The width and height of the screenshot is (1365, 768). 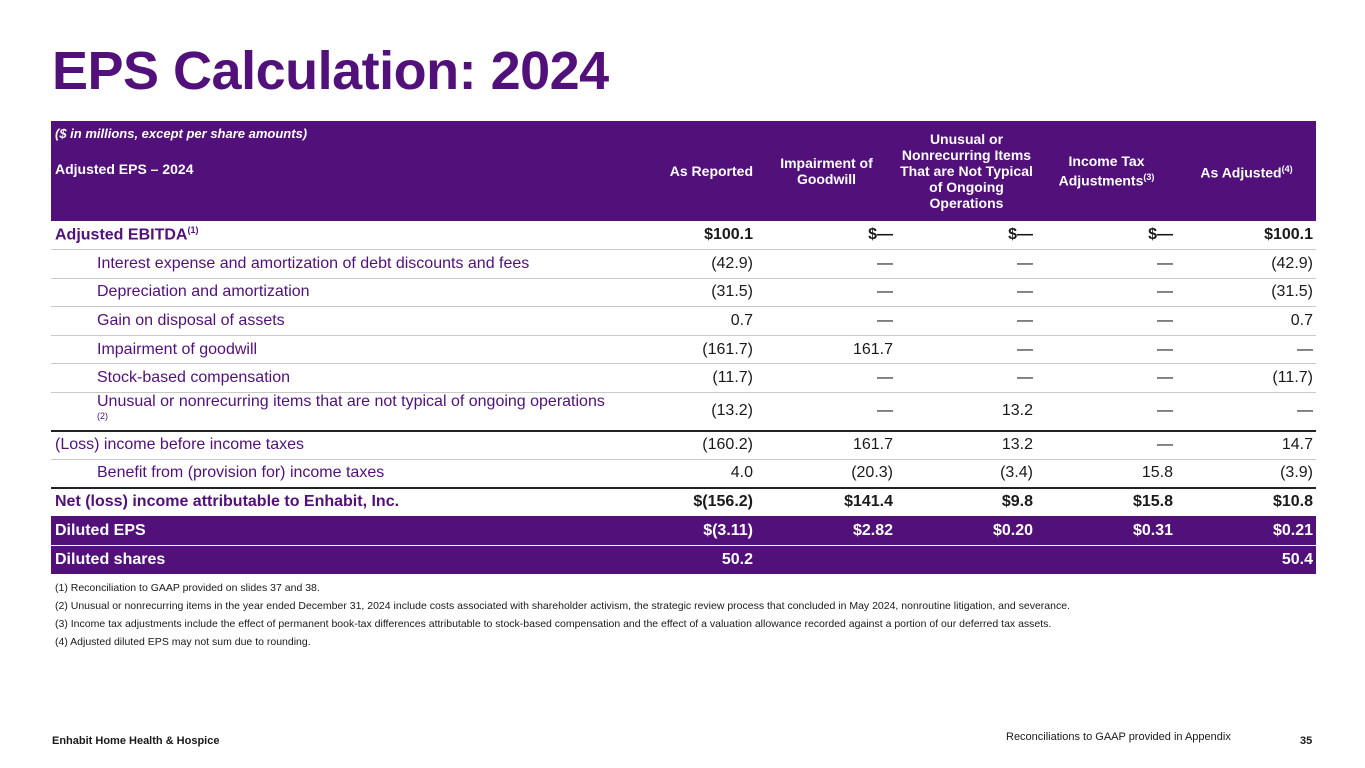 I want to click on cell-as-reported: (11.7), so click(x=732, y=378).